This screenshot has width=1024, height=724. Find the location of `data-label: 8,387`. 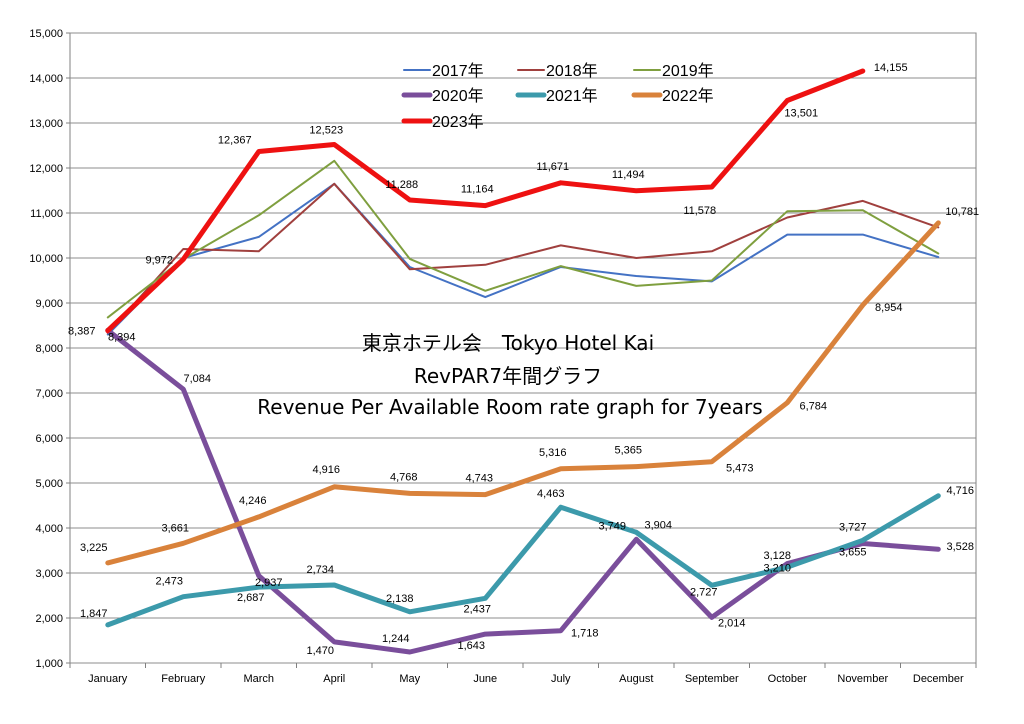

data-label: 8,387 is located at coordinates (82, 332).